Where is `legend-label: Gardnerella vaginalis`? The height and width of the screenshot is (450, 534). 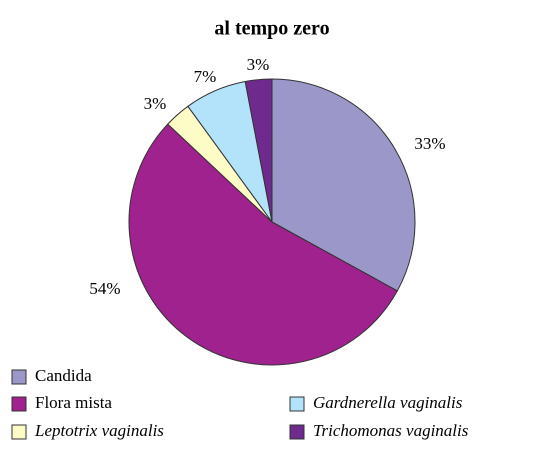
legend-label: Gardnerella vaginalis is located at coordinates (388, 402).